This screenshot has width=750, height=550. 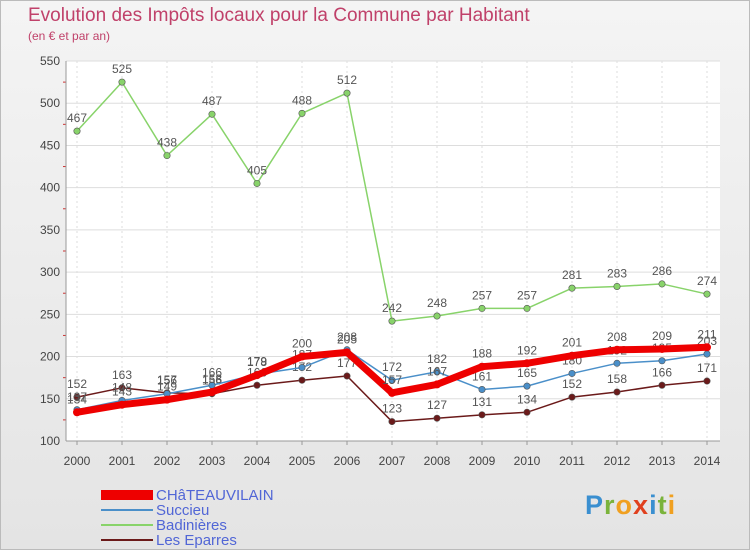 I want to click on x-tick-label: 2006, so click(x=347, y=461).